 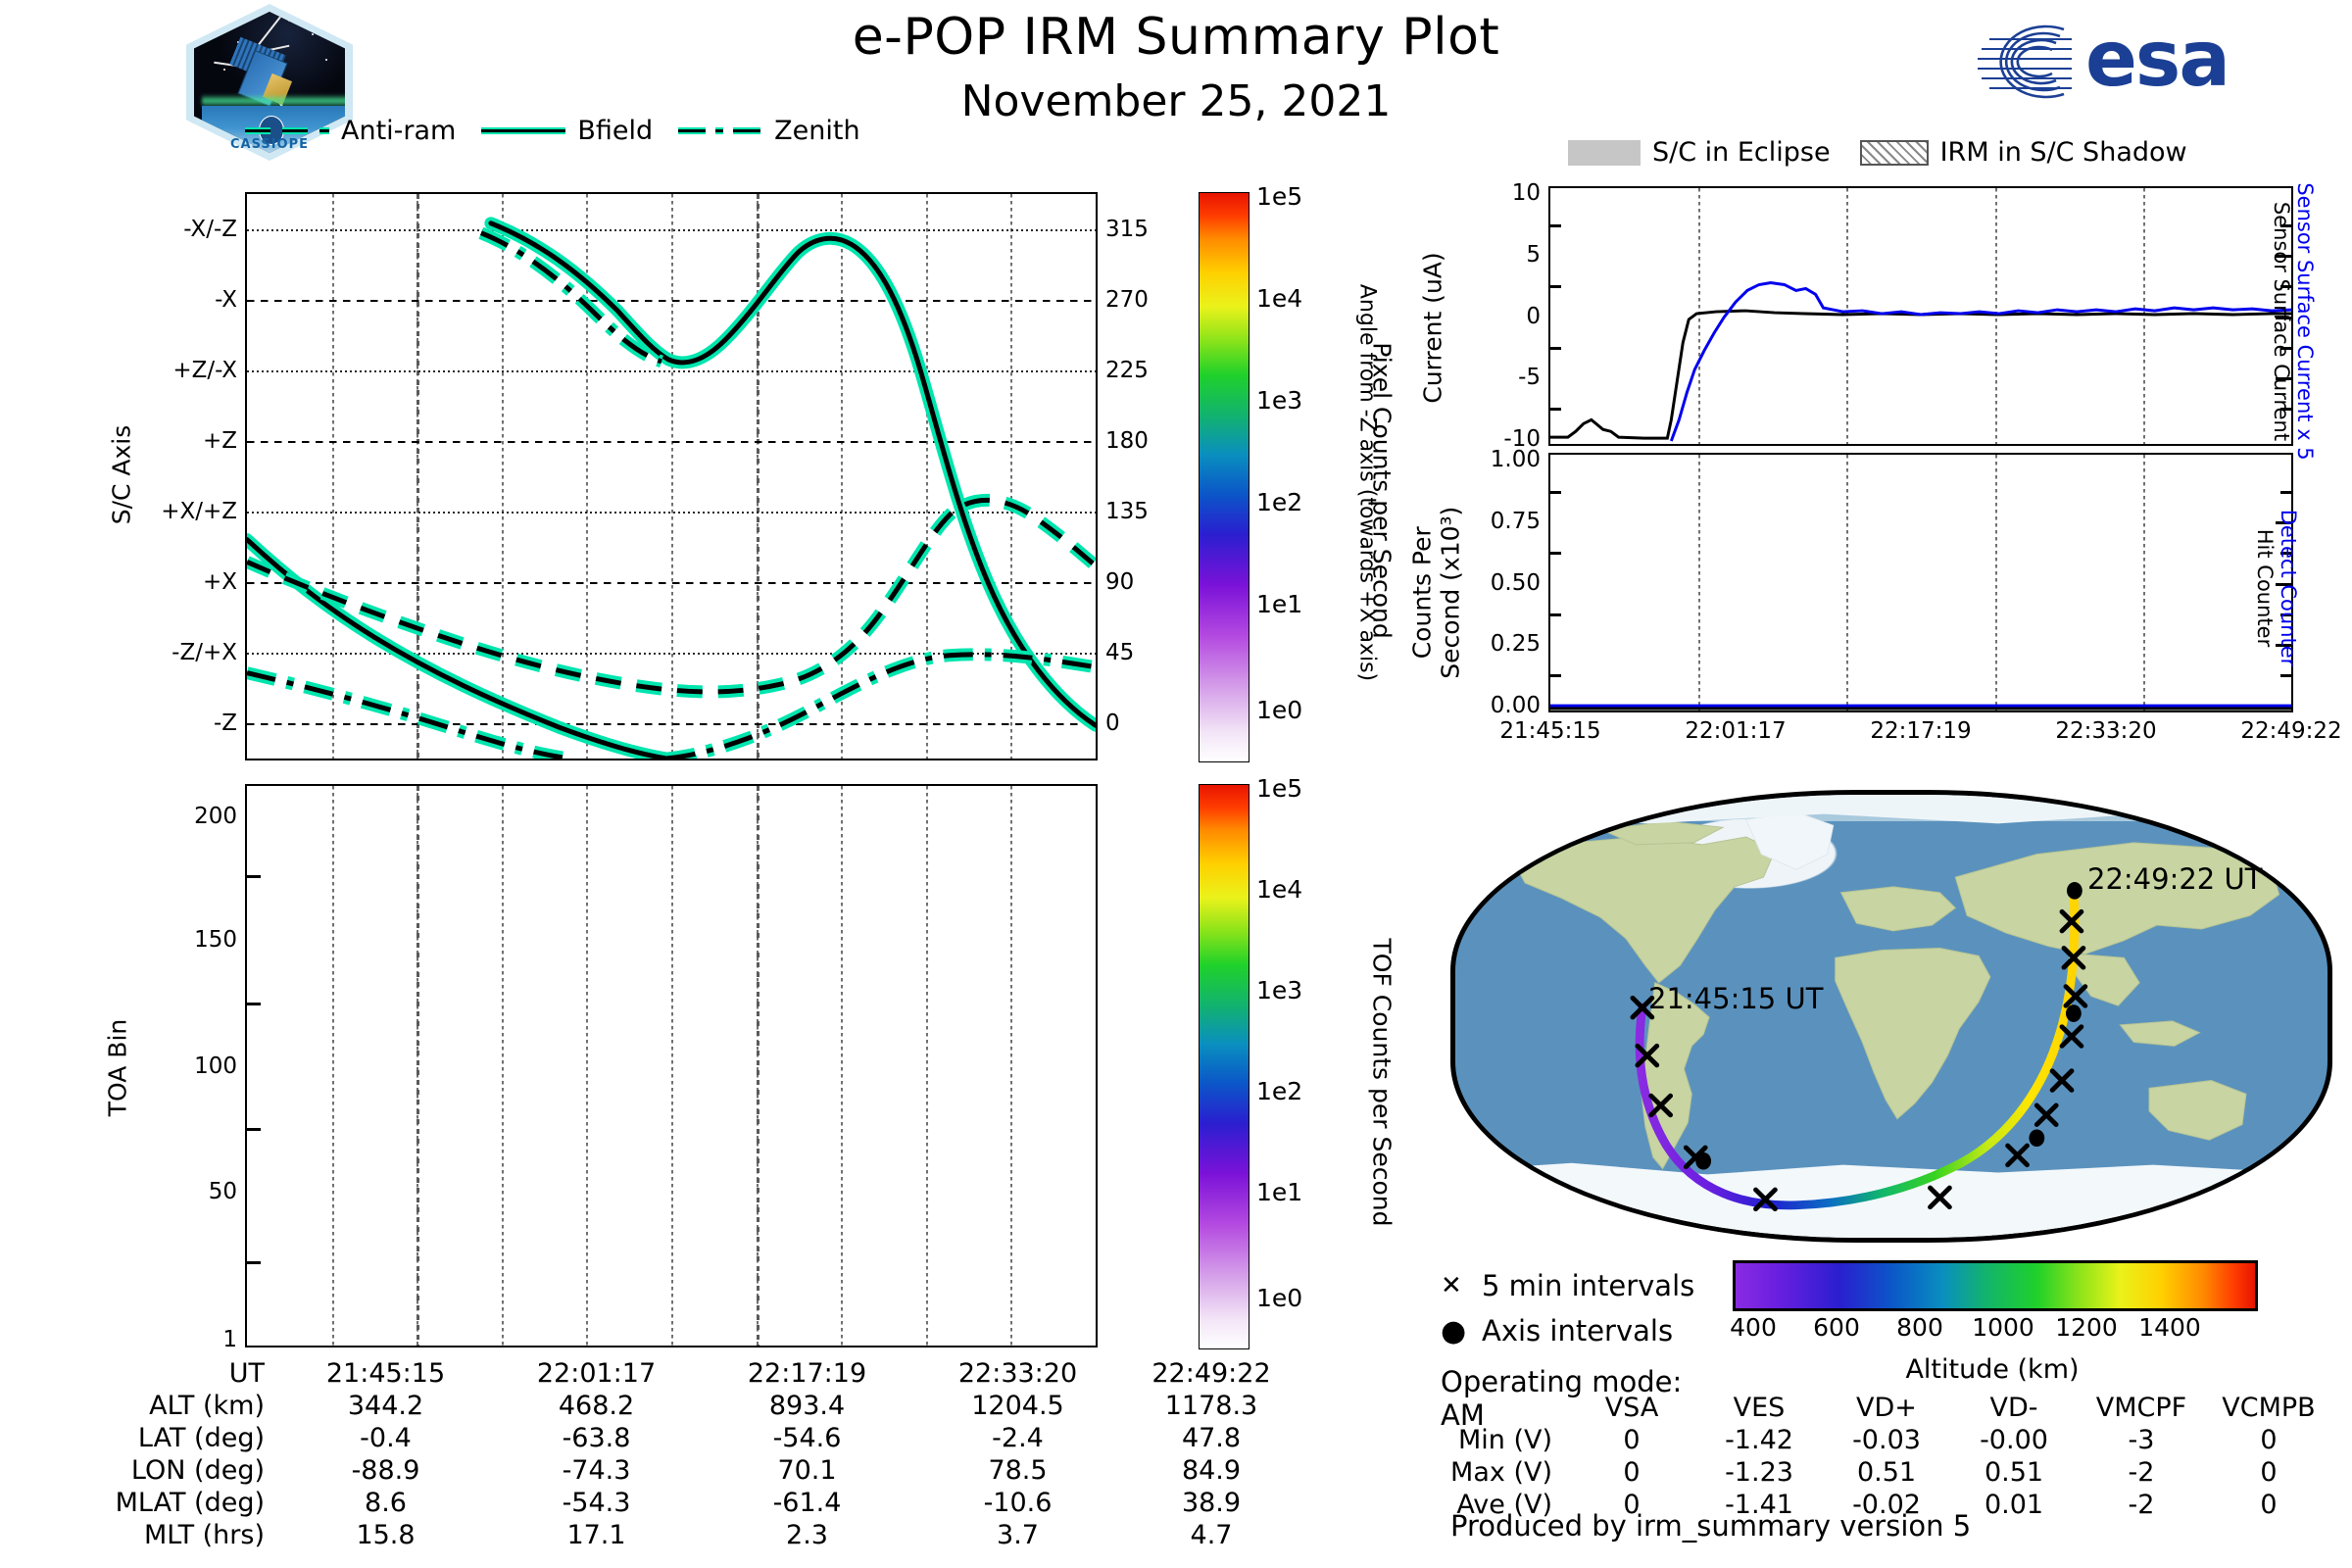 What do you see at coordinates (2131, 61) in the screenshot?
I see `esa-logo: esa` at bounding box center [2131, 61].